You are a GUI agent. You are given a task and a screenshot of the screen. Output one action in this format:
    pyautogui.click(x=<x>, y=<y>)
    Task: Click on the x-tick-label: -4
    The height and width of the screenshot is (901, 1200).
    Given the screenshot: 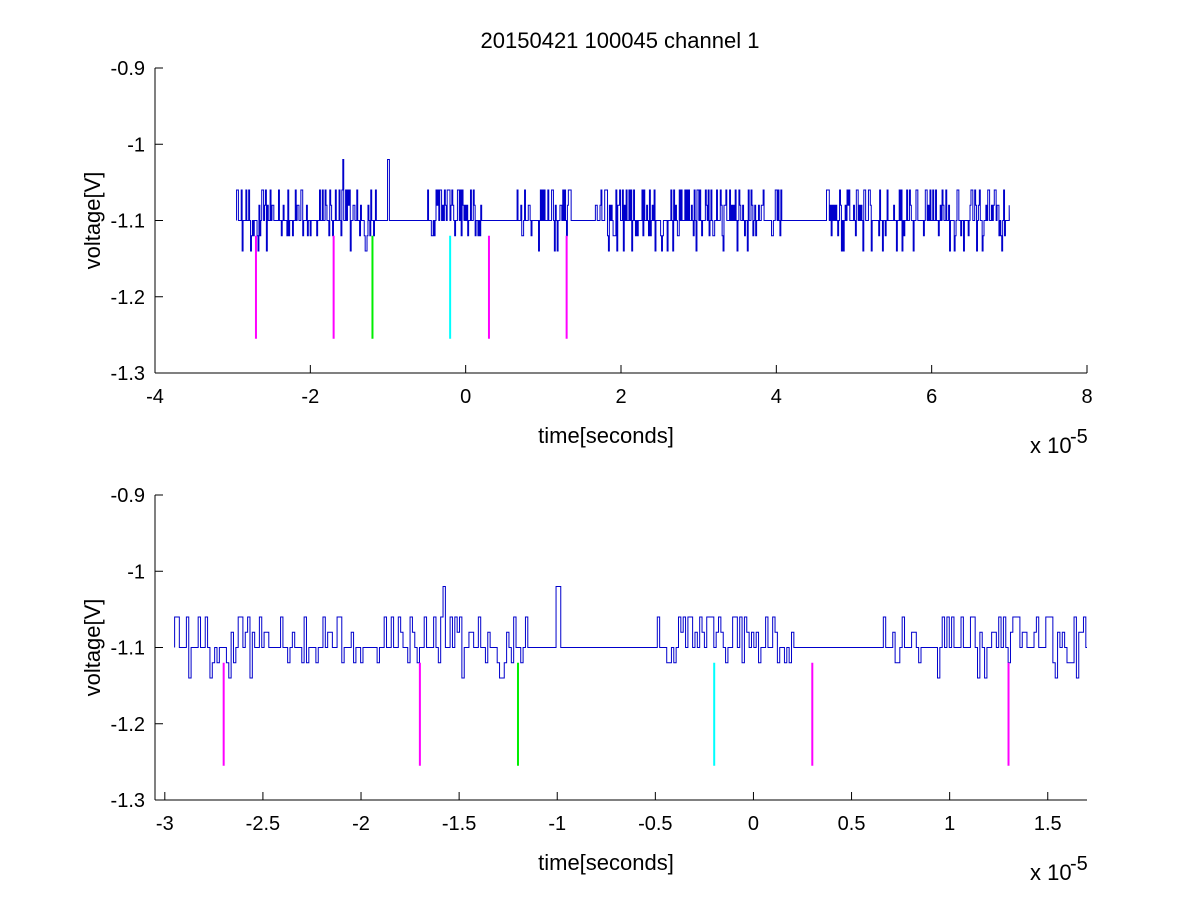 What is the action you would take?
    pyautogui.click(x=155, y=397)
    